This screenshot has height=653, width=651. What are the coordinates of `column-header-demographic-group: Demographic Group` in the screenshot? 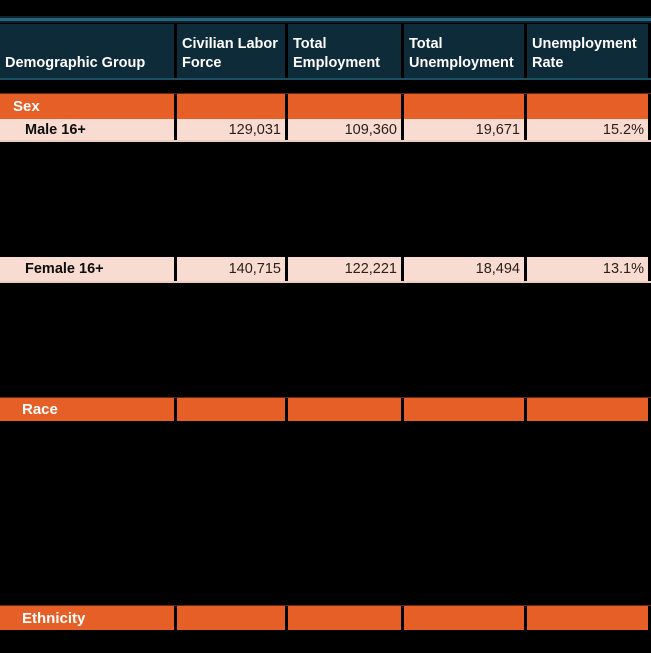 It's located at (87, 51).